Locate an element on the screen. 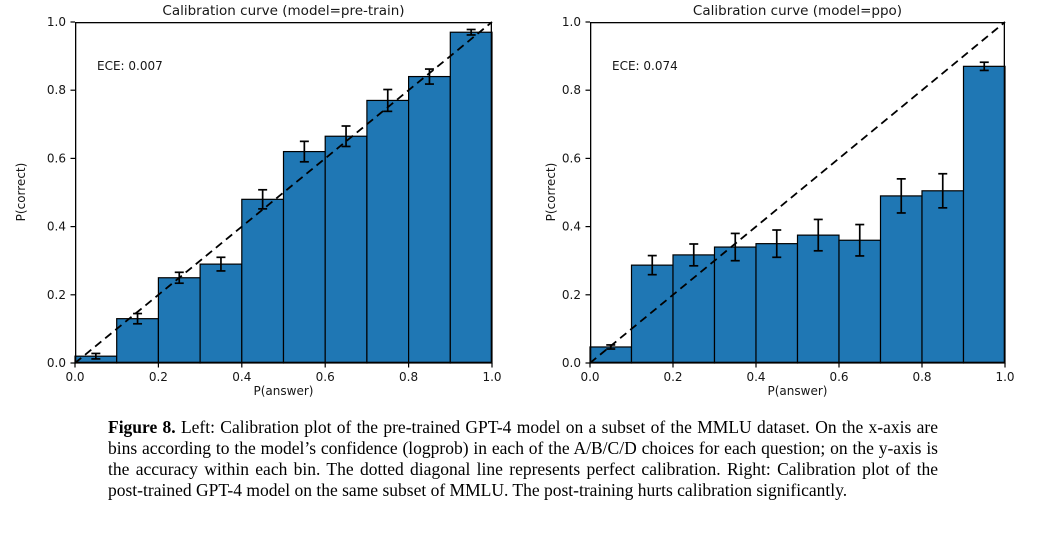  caption-figure-number: Figure 8. is located at coordinates (142, 427).